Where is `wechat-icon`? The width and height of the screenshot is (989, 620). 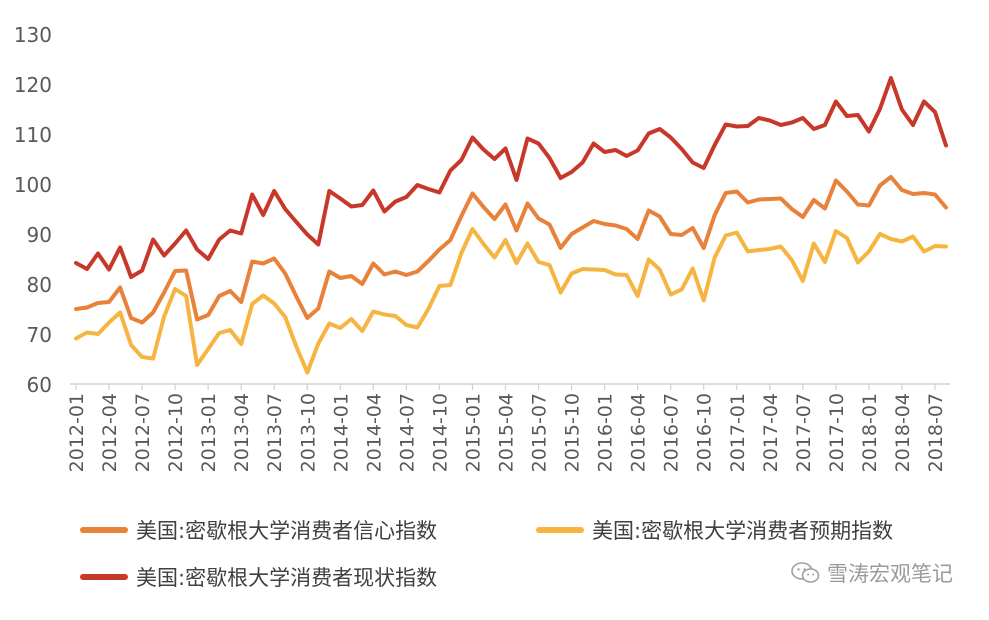 wechat-icon is located at coordinates (805, 572).